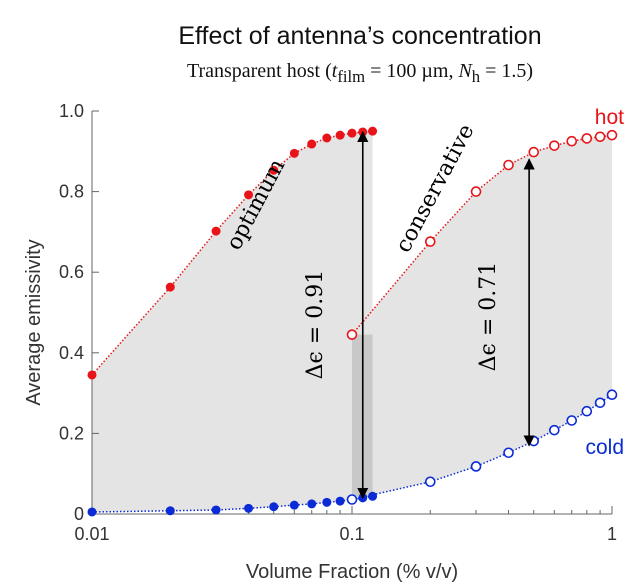  Describe the element at coordinates (315, 325) in the screenshot. I see `annotation-label: Δϵ = 0.91` at that location.